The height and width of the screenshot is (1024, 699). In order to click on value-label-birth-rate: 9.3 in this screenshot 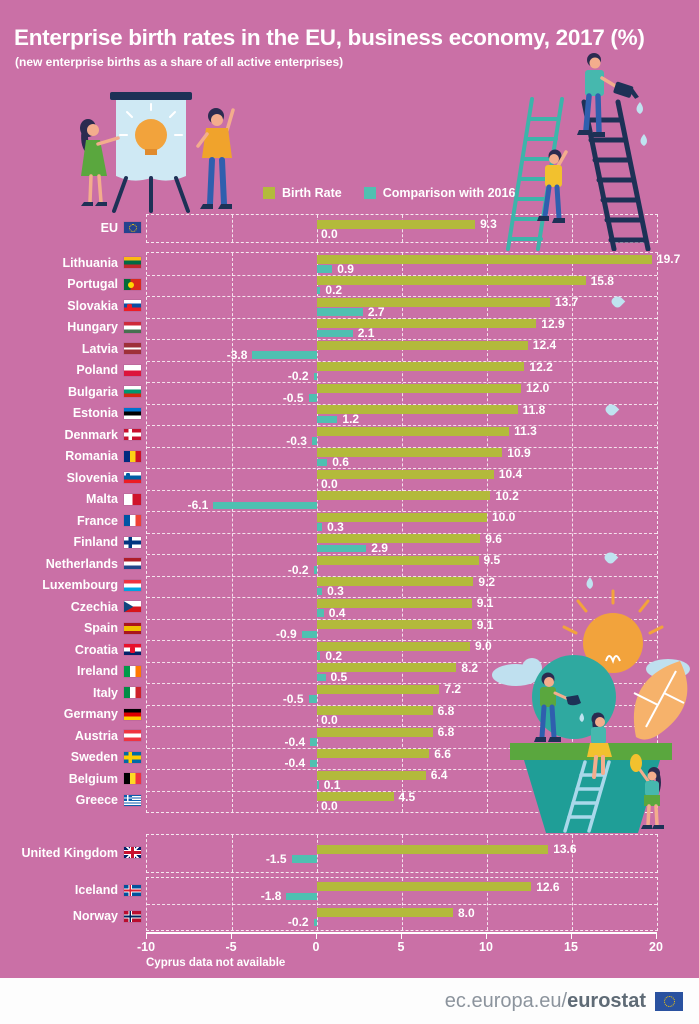, I will do `click(488, 224)`.